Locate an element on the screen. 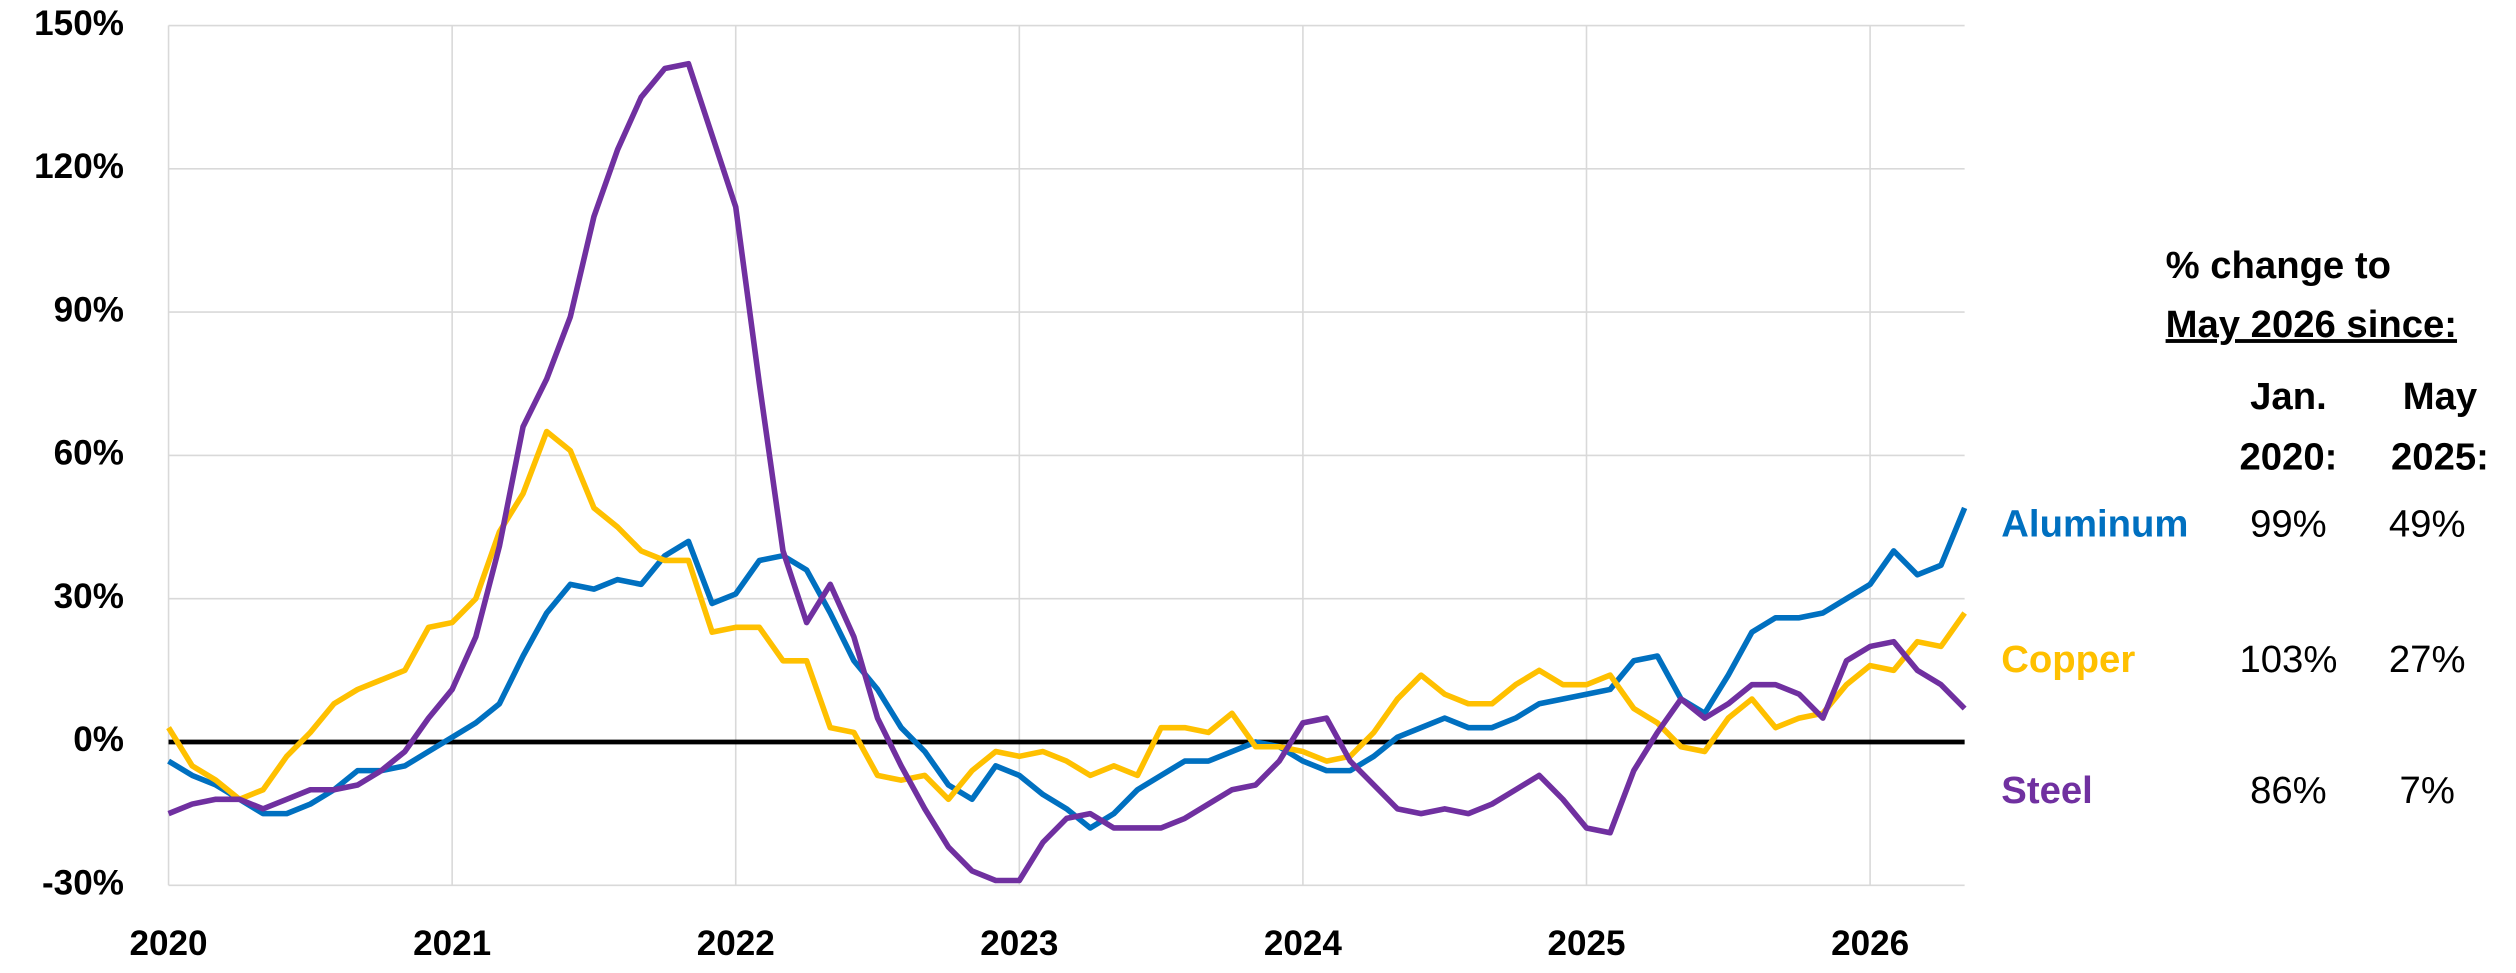 Image resolution: width=2516 pixels, height=973 pixels. table-title: % change to is located at coordinates (2278, 265).